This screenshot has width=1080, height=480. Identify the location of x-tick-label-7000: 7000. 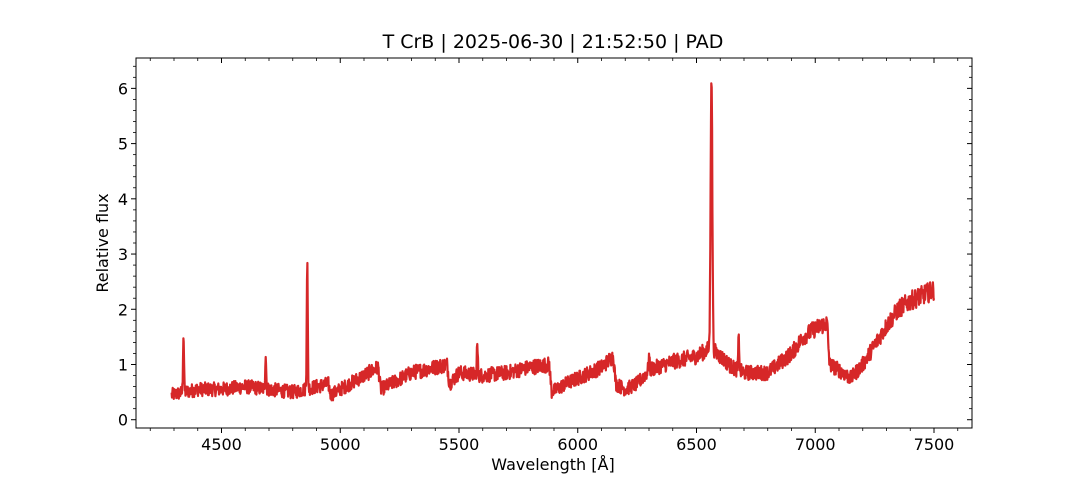
(815, 444).